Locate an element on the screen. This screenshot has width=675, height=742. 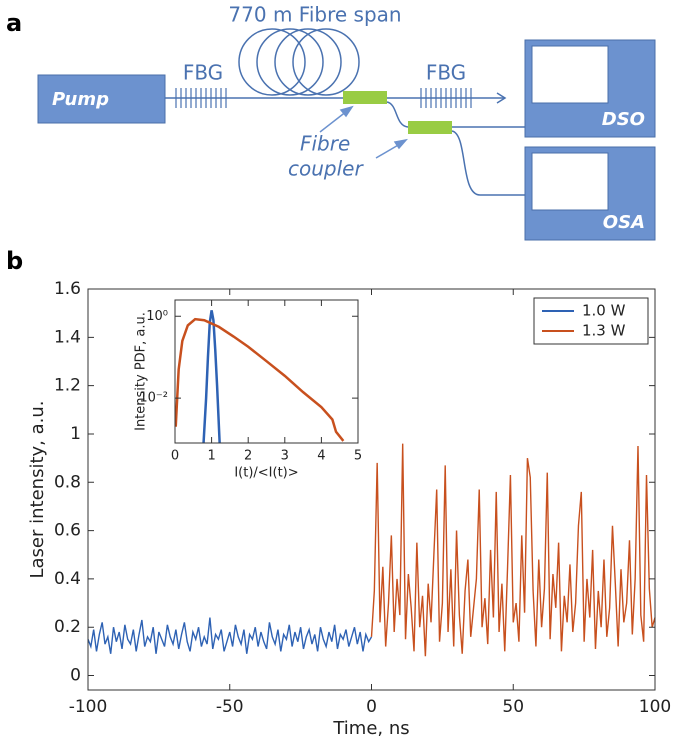
legend-box is located at coordinates (591, 321).